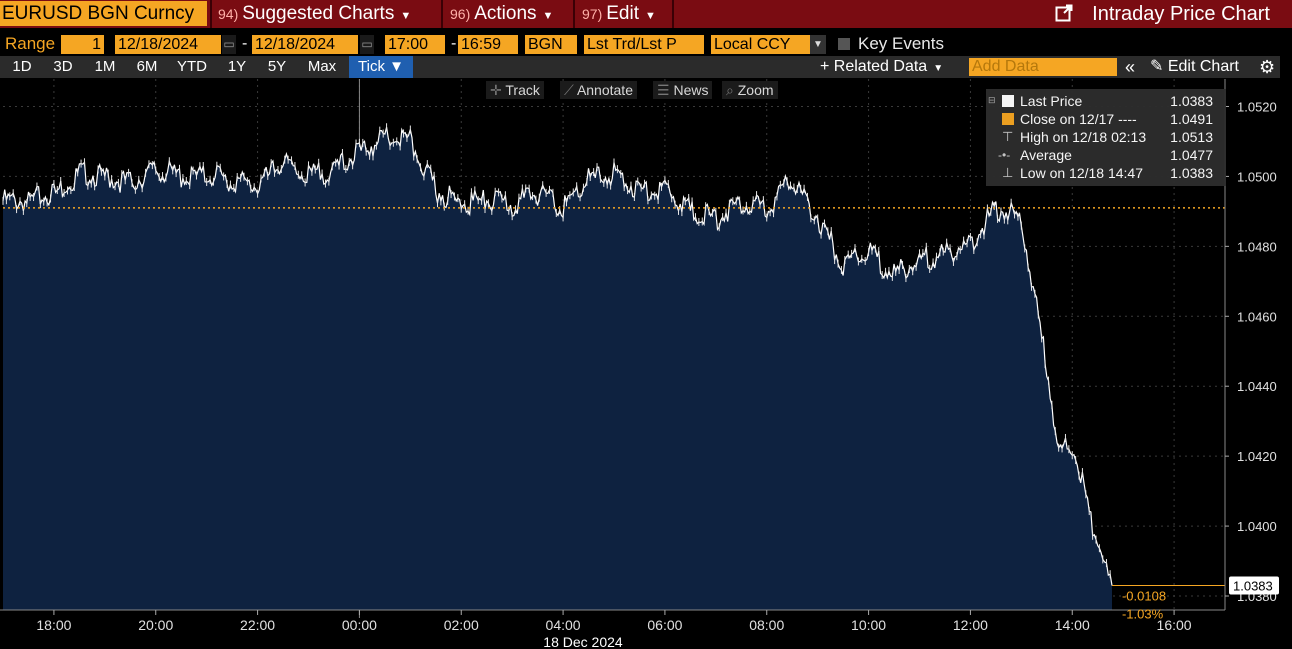 Image resolution: width=1292 pixels, height=649 pixels. Describe the element at coordinates (1083, 137) in the screenshot. I see `legend-name: High on 12/18 02:13` at that location.